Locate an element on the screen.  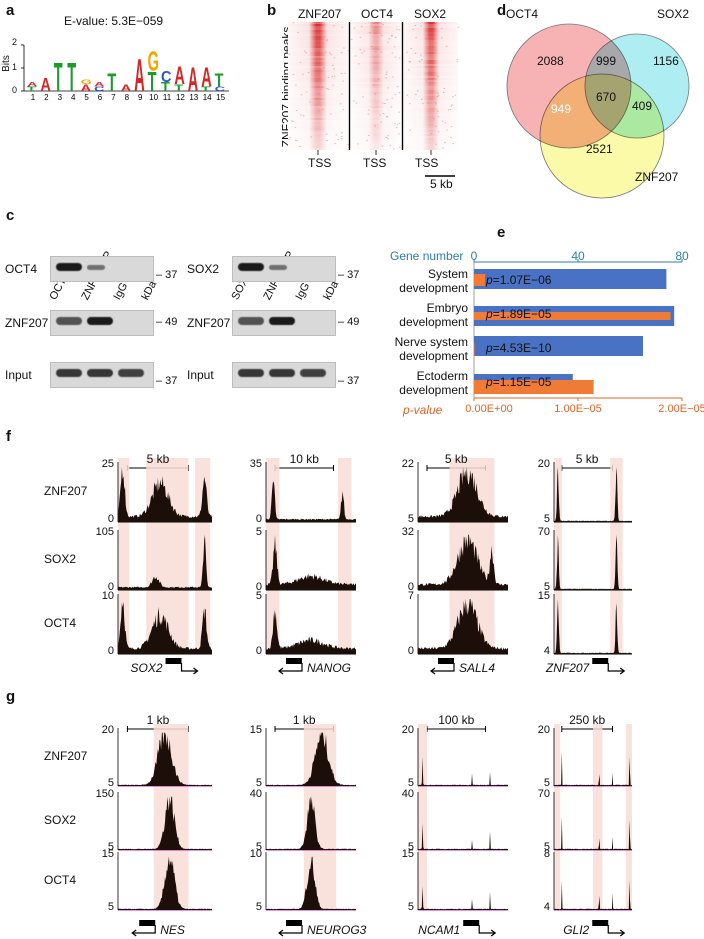
logo-position-8: 8 is located at coordinates (127, 97).